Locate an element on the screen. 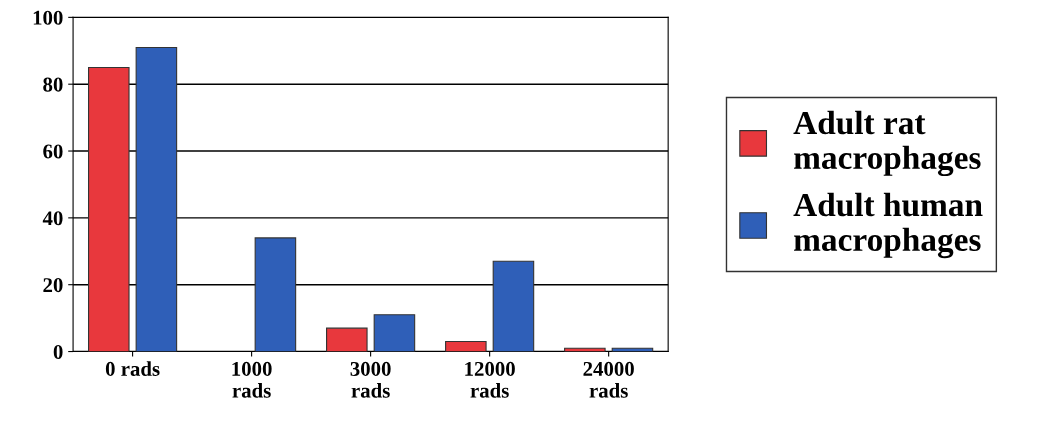  legend-label: Adult human macrophages is located at coordinates (888, 225).